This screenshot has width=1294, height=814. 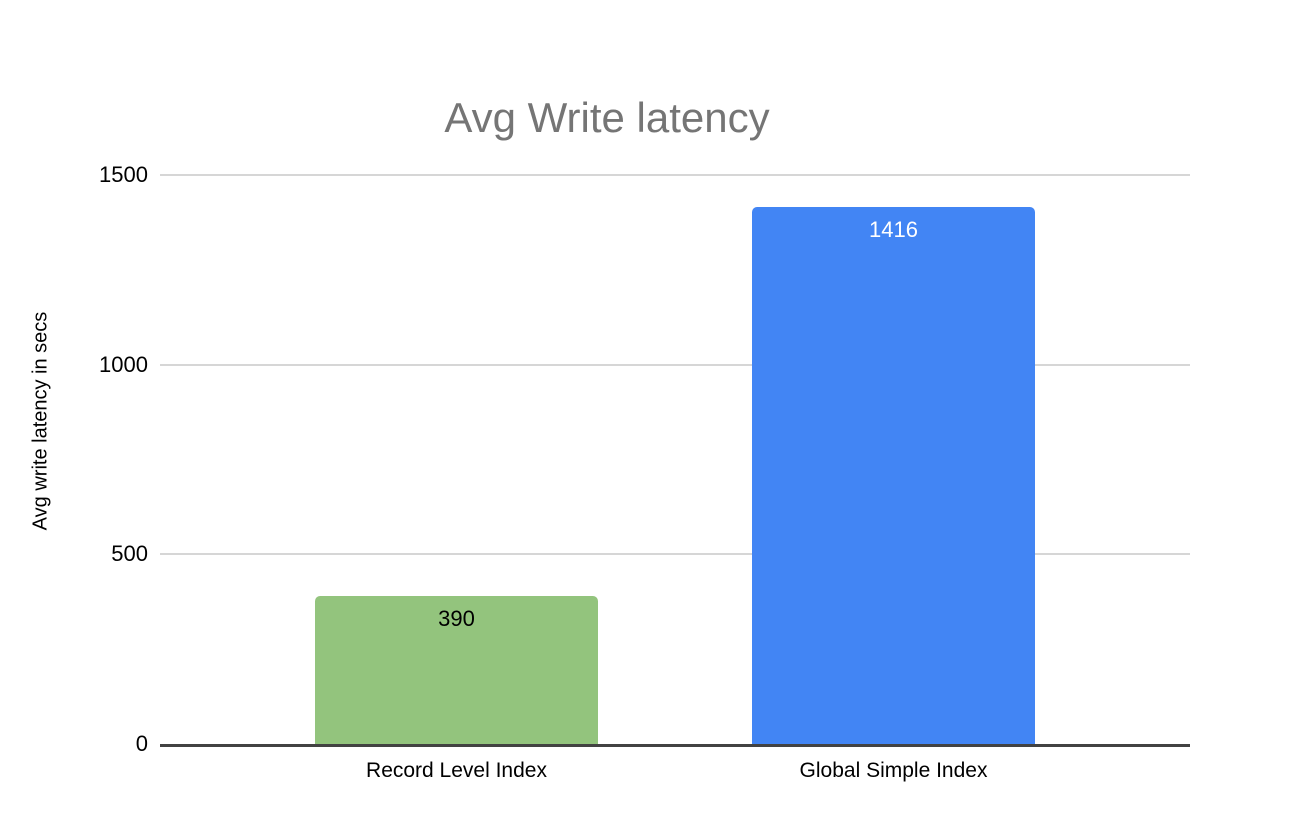 What do you see at coordinates (141, 743) in the screenshot?
I see `y-tick-label: 0` at bounding box center [141, 743].